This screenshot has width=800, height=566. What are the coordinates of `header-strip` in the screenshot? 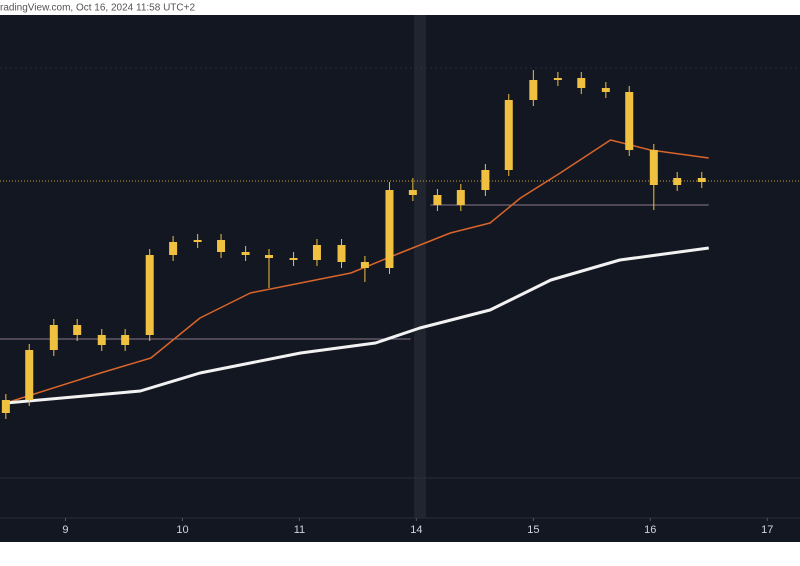 It's located at (400, 7).